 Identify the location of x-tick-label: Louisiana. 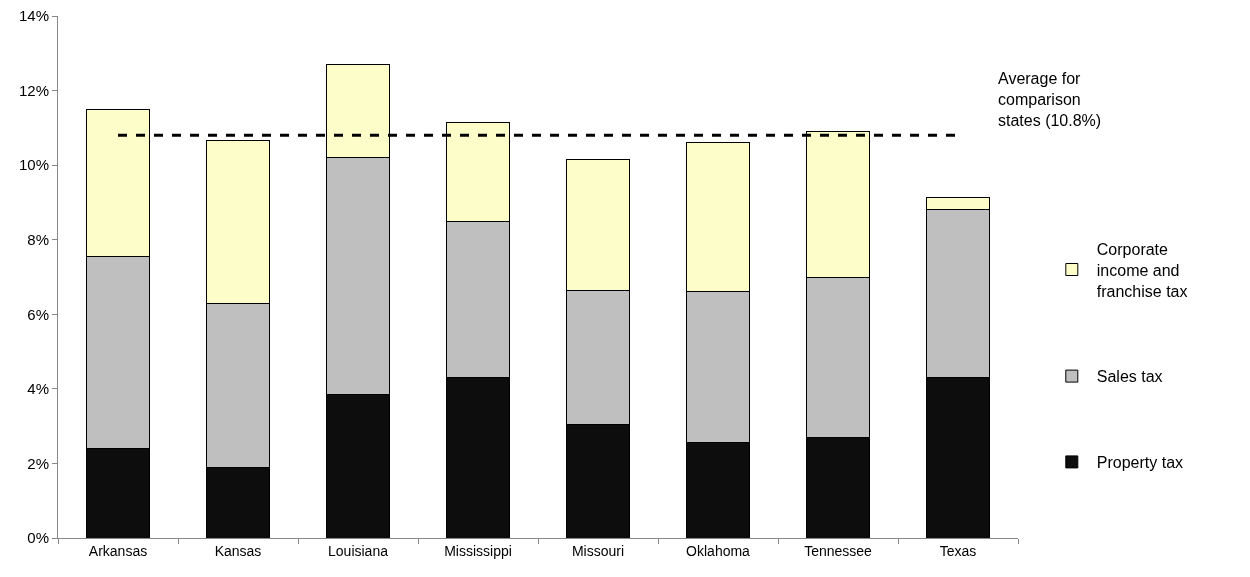
(358, 550).